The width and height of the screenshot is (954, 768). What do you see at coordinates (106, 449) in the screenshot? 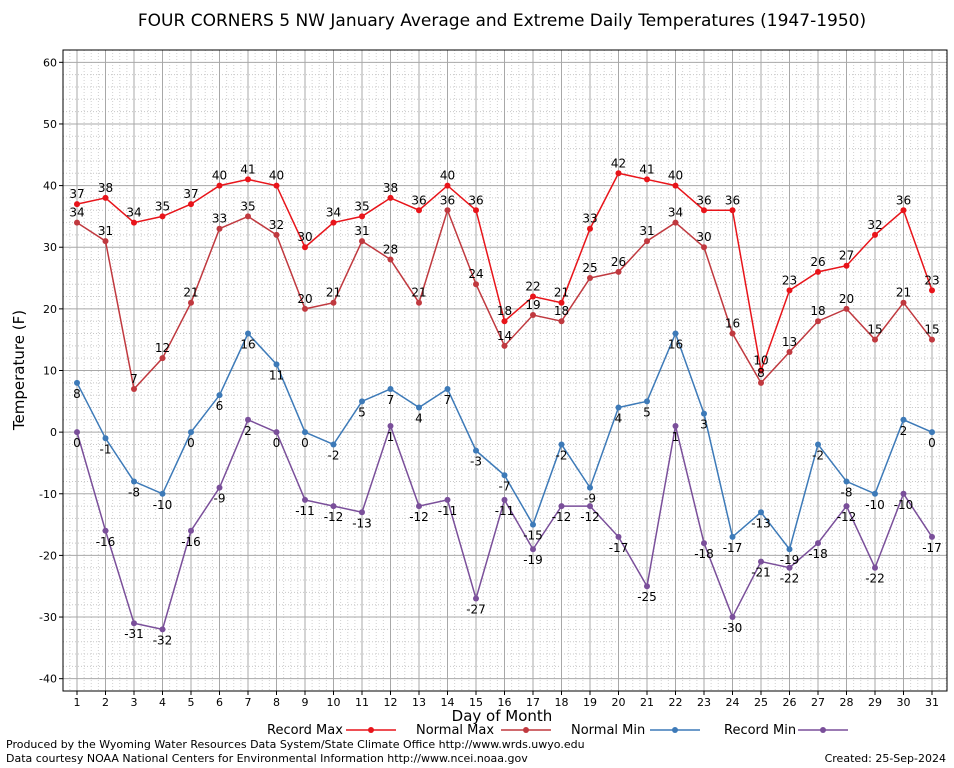
I see `data-label: -1` at bounding box center [106, 449].